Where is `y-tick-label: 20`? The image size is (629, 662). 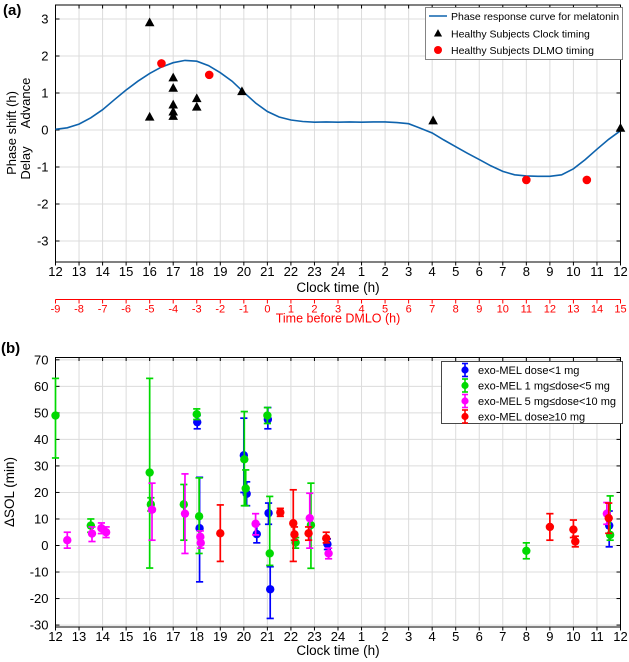 y-tick-label: 20 is located at coordinates (41, 492).